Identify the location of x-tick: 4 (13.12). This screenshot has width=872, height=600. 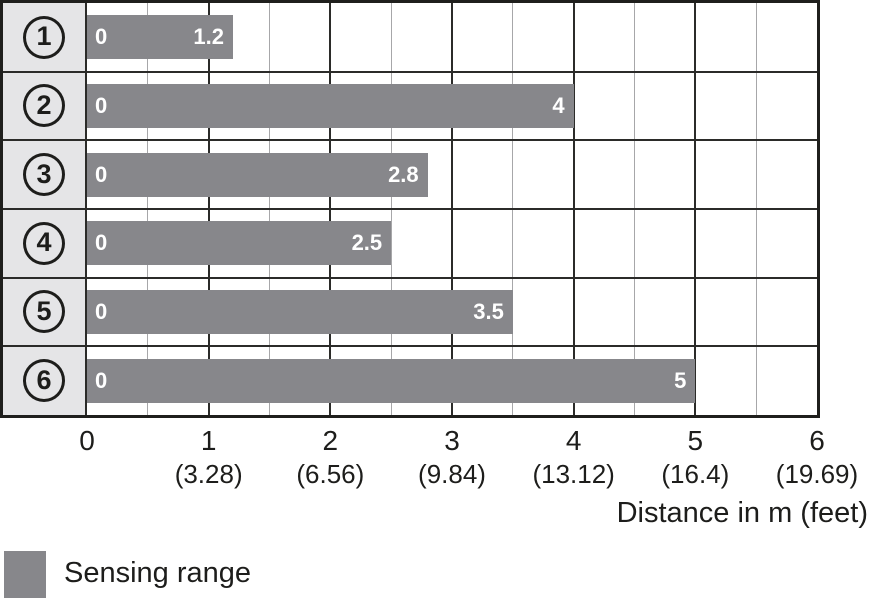
(574, 457).